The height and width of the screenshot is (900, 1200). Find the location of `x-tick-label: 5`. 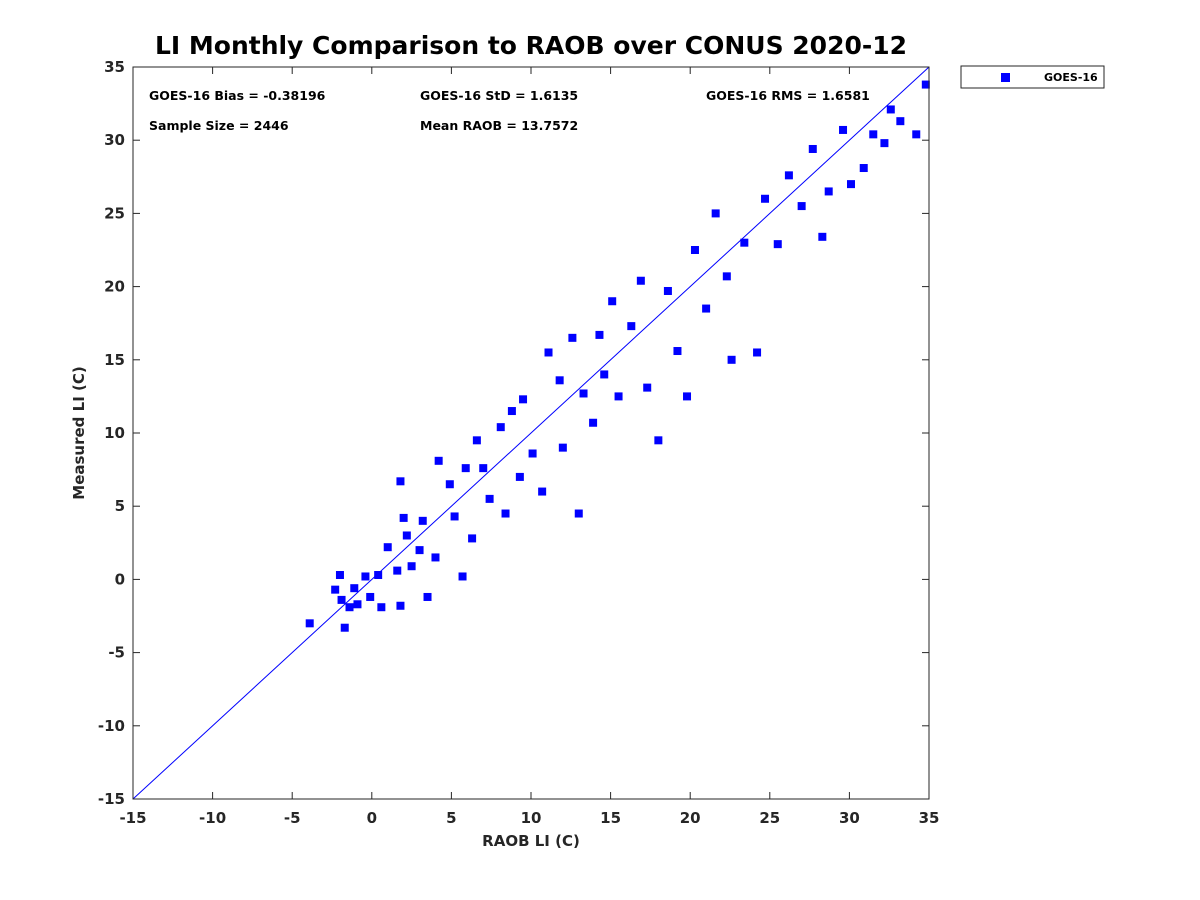

x-tick-label: 5 is located at coordinates (451, 818).